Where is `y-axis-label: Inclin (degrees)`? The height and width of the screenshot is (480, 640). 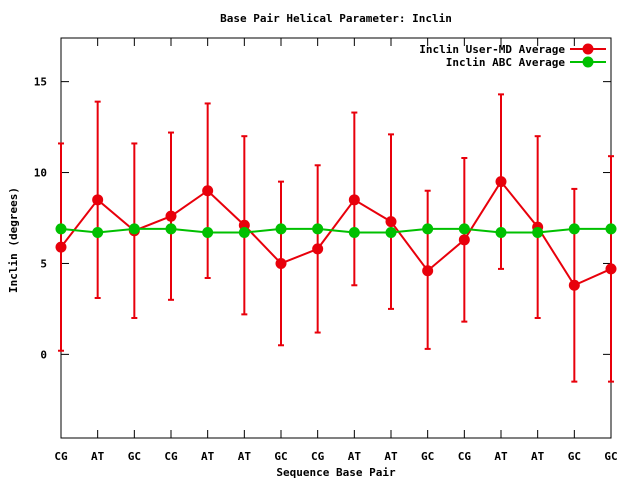 y-axis-label: Inclin (degrees) is located at coordinates (13, 240).